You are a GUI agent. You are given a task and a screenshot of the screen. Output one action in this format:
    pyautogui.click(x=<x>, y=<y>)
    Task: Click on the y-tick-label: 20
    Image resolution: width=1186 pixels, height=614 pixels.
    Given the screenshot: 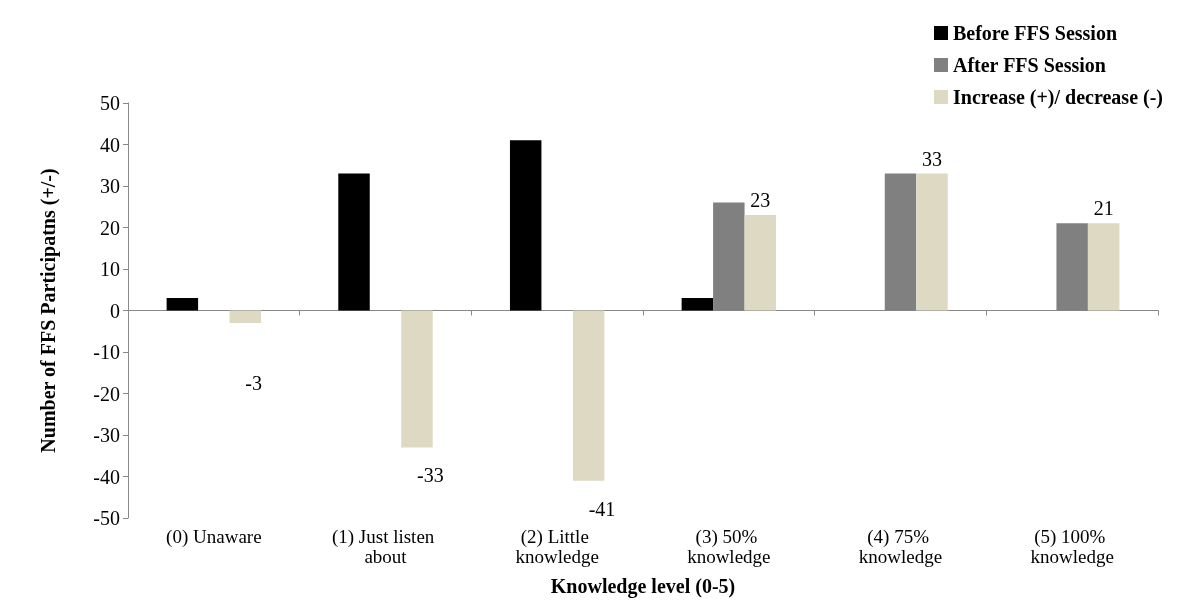 What is the action you would take?
    pyautogui.click(x=110, y=227)
    